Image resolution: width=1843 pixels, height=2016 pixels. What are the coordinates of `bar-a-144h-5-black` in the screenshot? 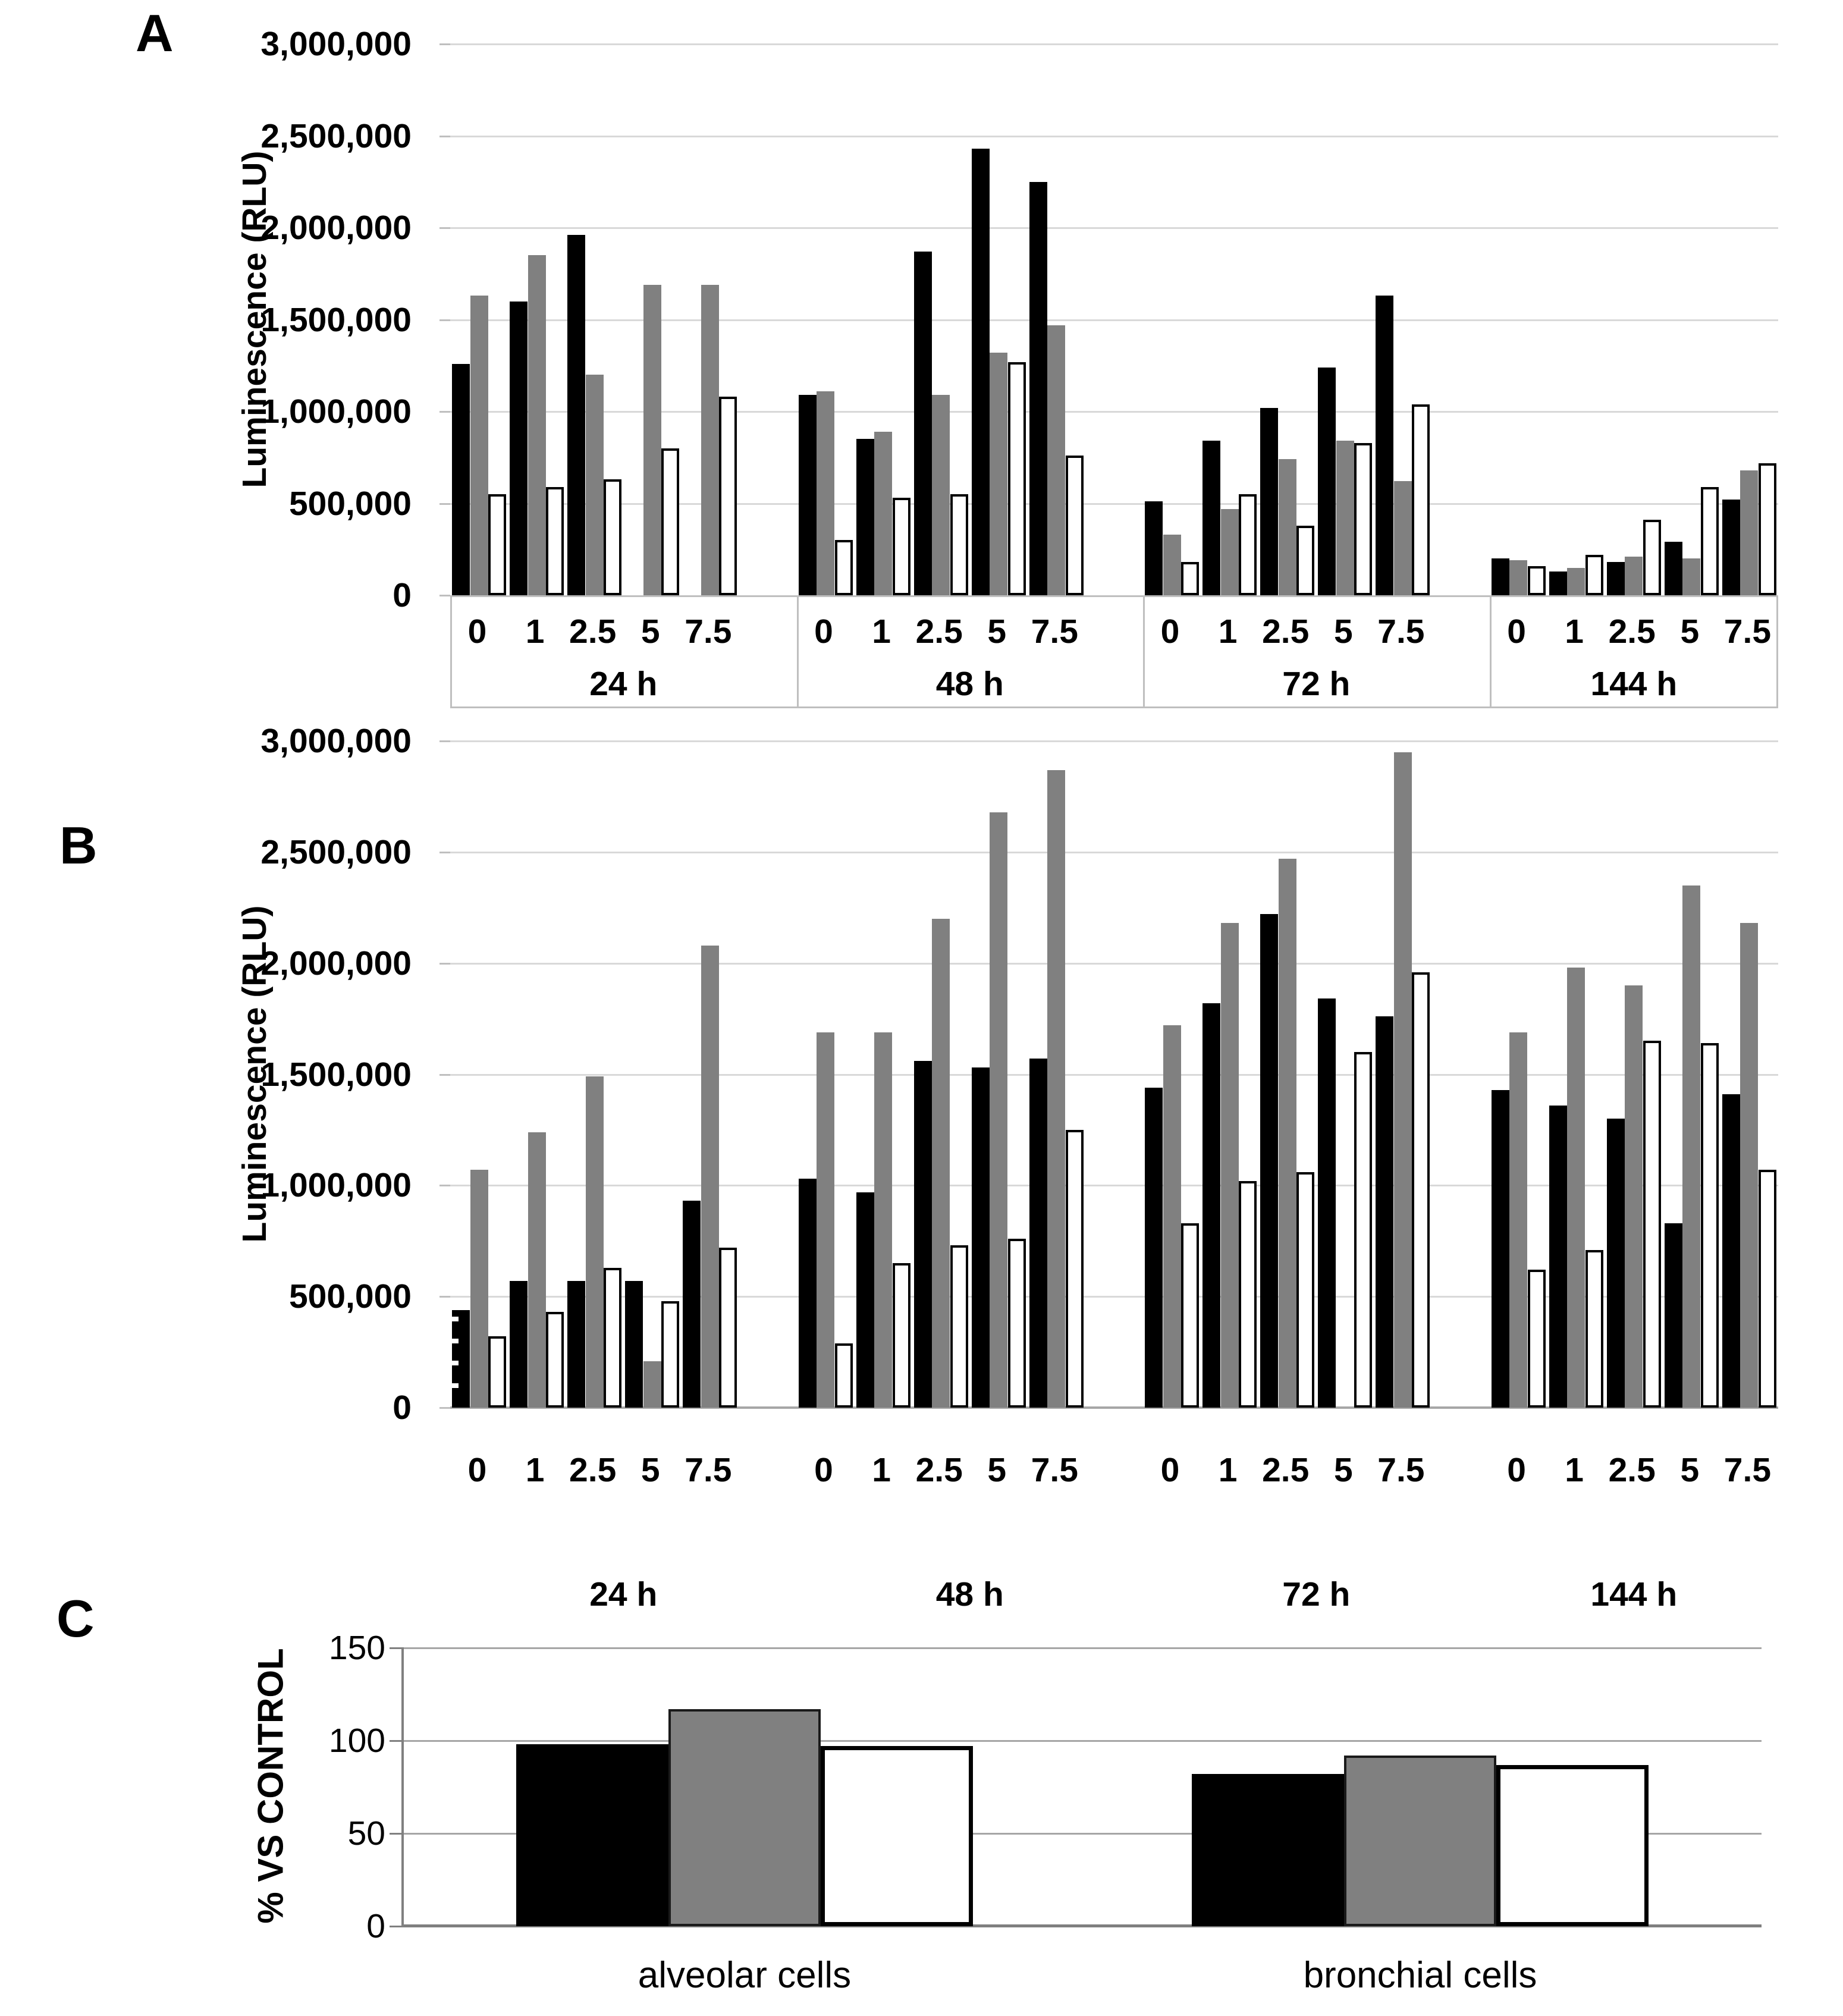 It's located at (1673, 568).